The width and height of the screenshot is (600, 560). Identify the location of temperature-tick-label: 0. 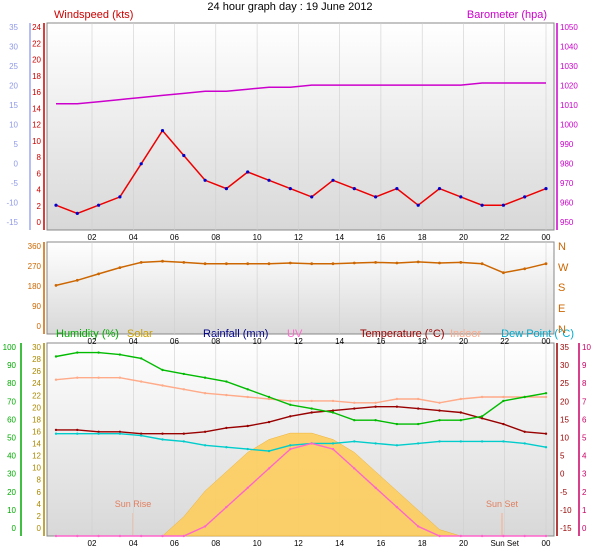
(562, 474).